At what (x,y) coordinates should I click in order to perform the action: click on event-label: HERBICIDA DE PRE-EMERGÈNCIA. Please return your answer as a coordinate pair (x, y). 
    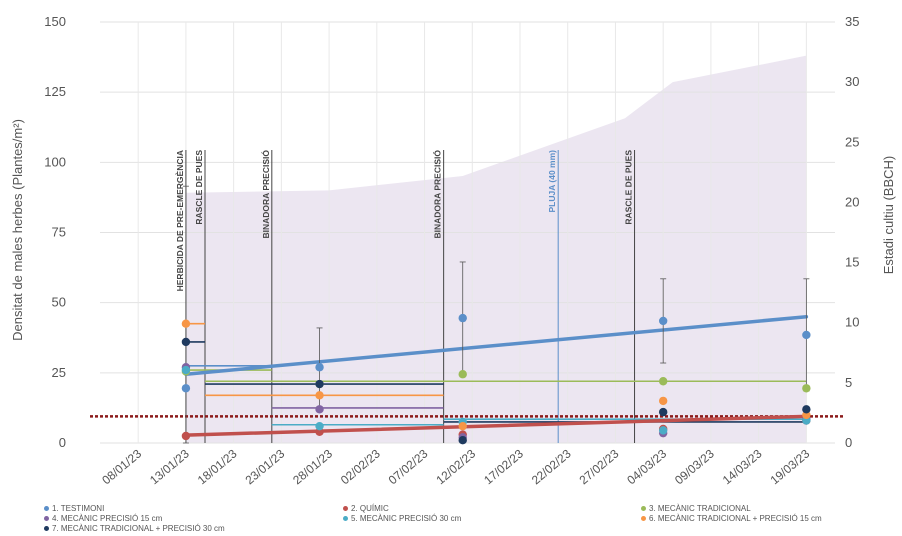
    Looking at the image, I should click on (180, 220).